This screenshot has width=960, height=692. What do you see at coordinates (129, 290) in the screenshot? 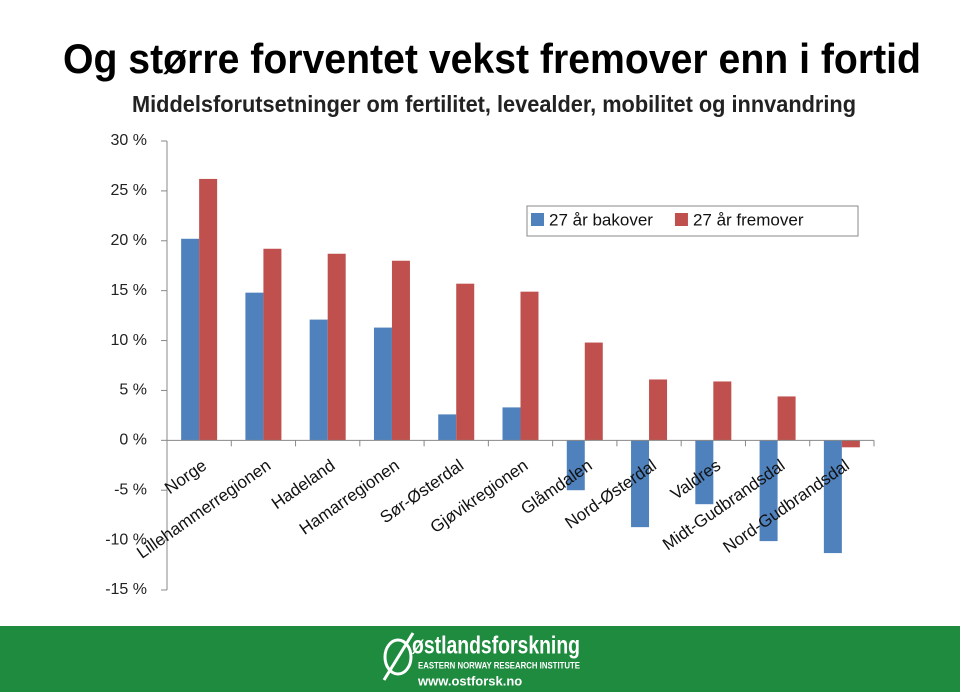
I see `y-tick-label: 15 %` at bounding box center [129, 290].